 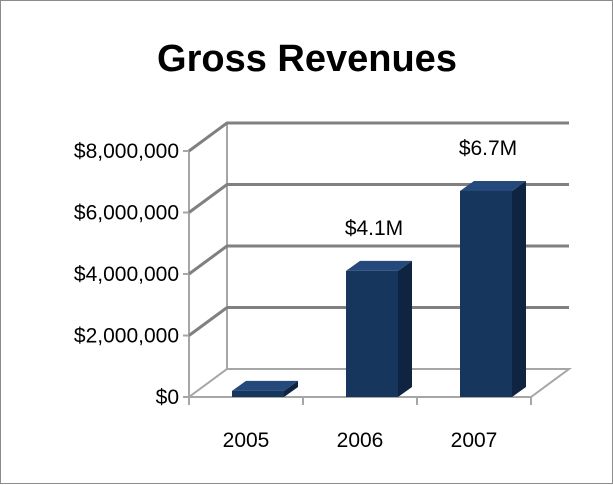 What do you see at coordinates (167, 397) in the screenshot?
I see `y-tick-label: $0` at bounding box center [167, 397].